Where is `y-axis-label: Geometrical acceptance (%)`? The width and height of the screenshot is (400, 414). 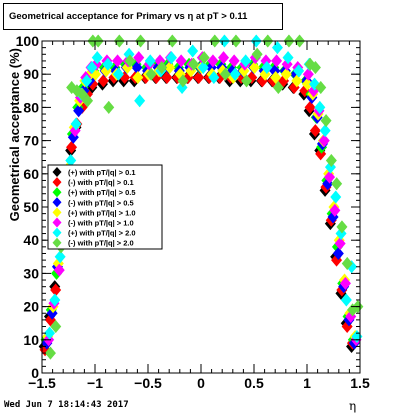
y-axis-label: Geometrical acceptance (%) is located at coordinates (14, 134).